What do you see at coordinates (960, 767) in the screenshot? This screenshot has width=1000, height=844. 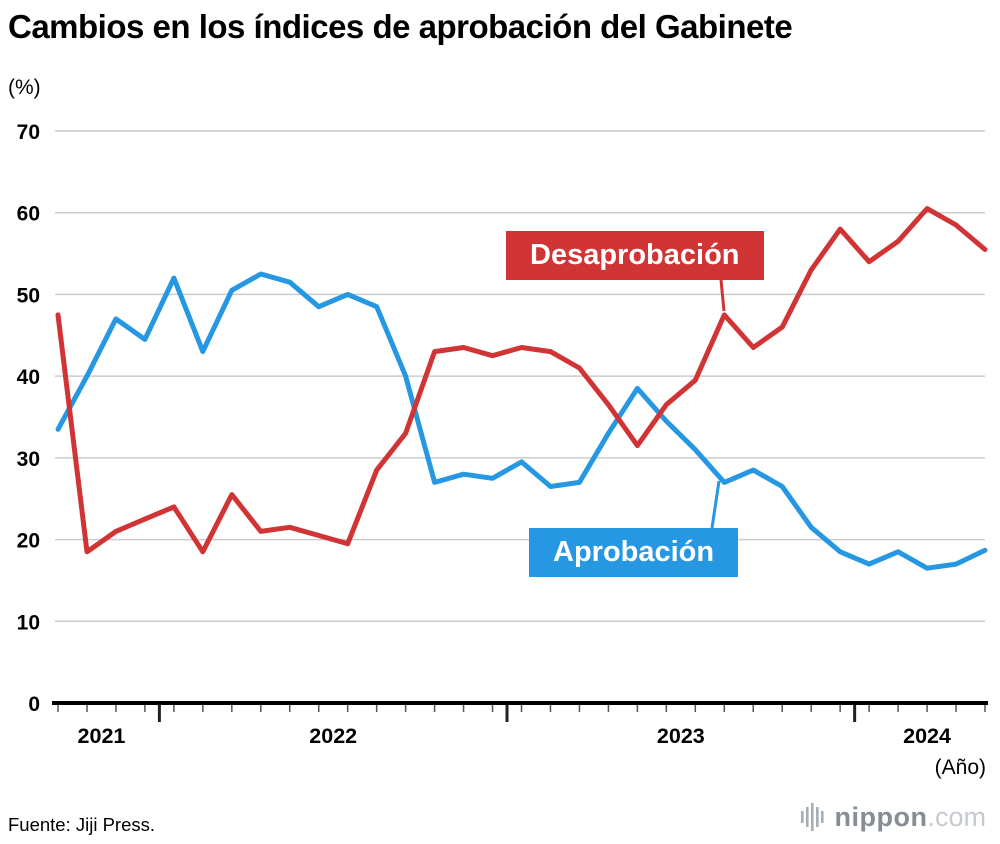 I see `x-axis-unit-label: (Año)` at bounding box center [960, 767].